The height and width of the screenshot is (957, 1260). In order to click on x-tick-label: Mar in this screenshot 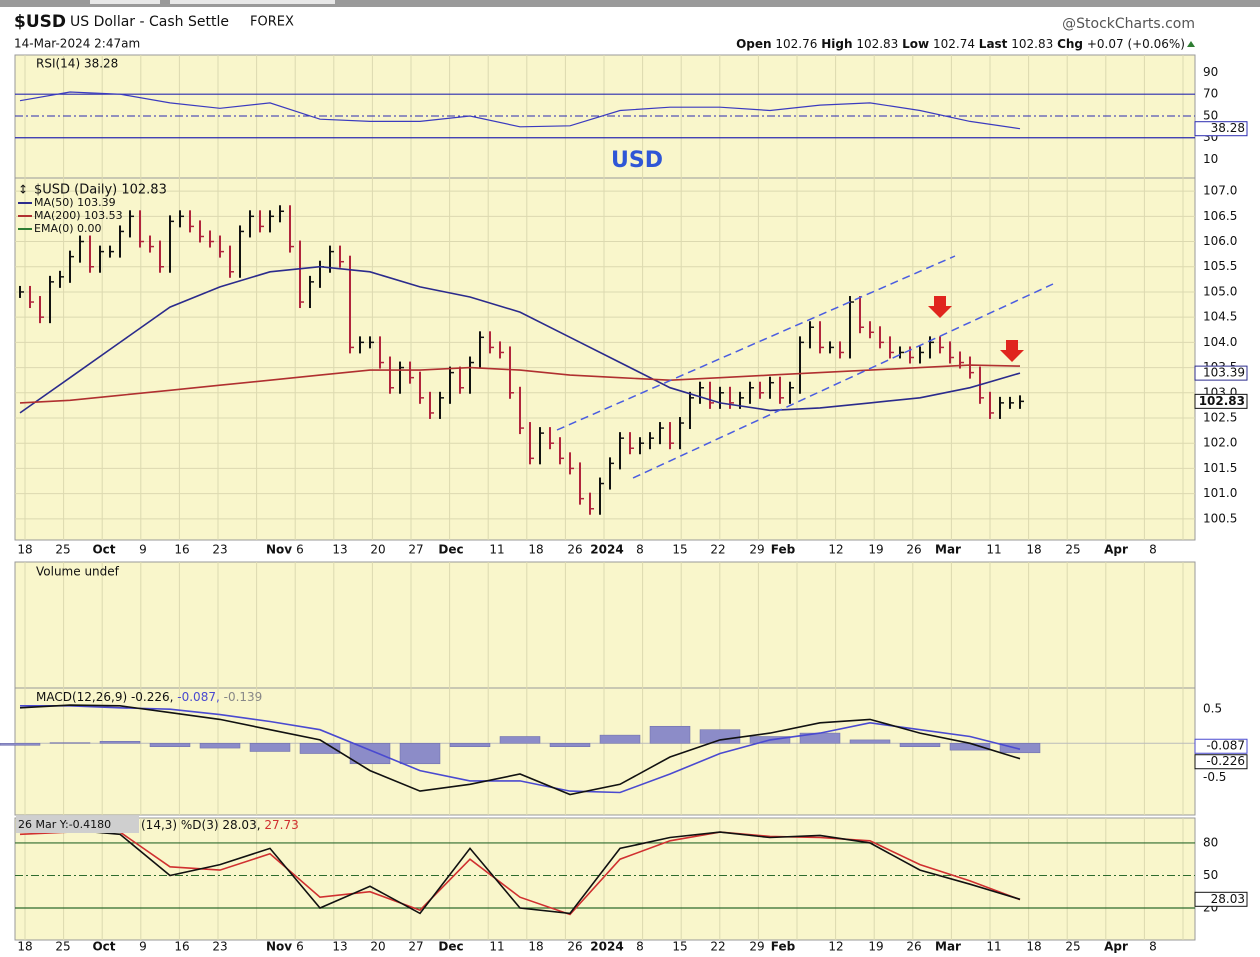, I will do `click(948, 550)`.